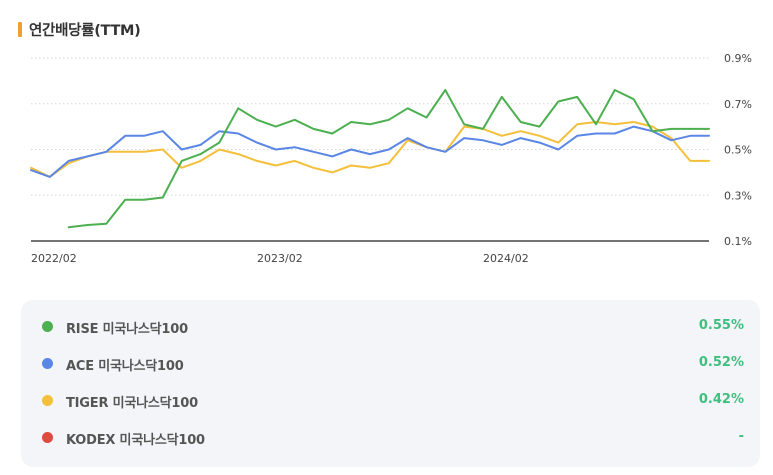  I want to click on title-accent-bar, so click(20, 29).